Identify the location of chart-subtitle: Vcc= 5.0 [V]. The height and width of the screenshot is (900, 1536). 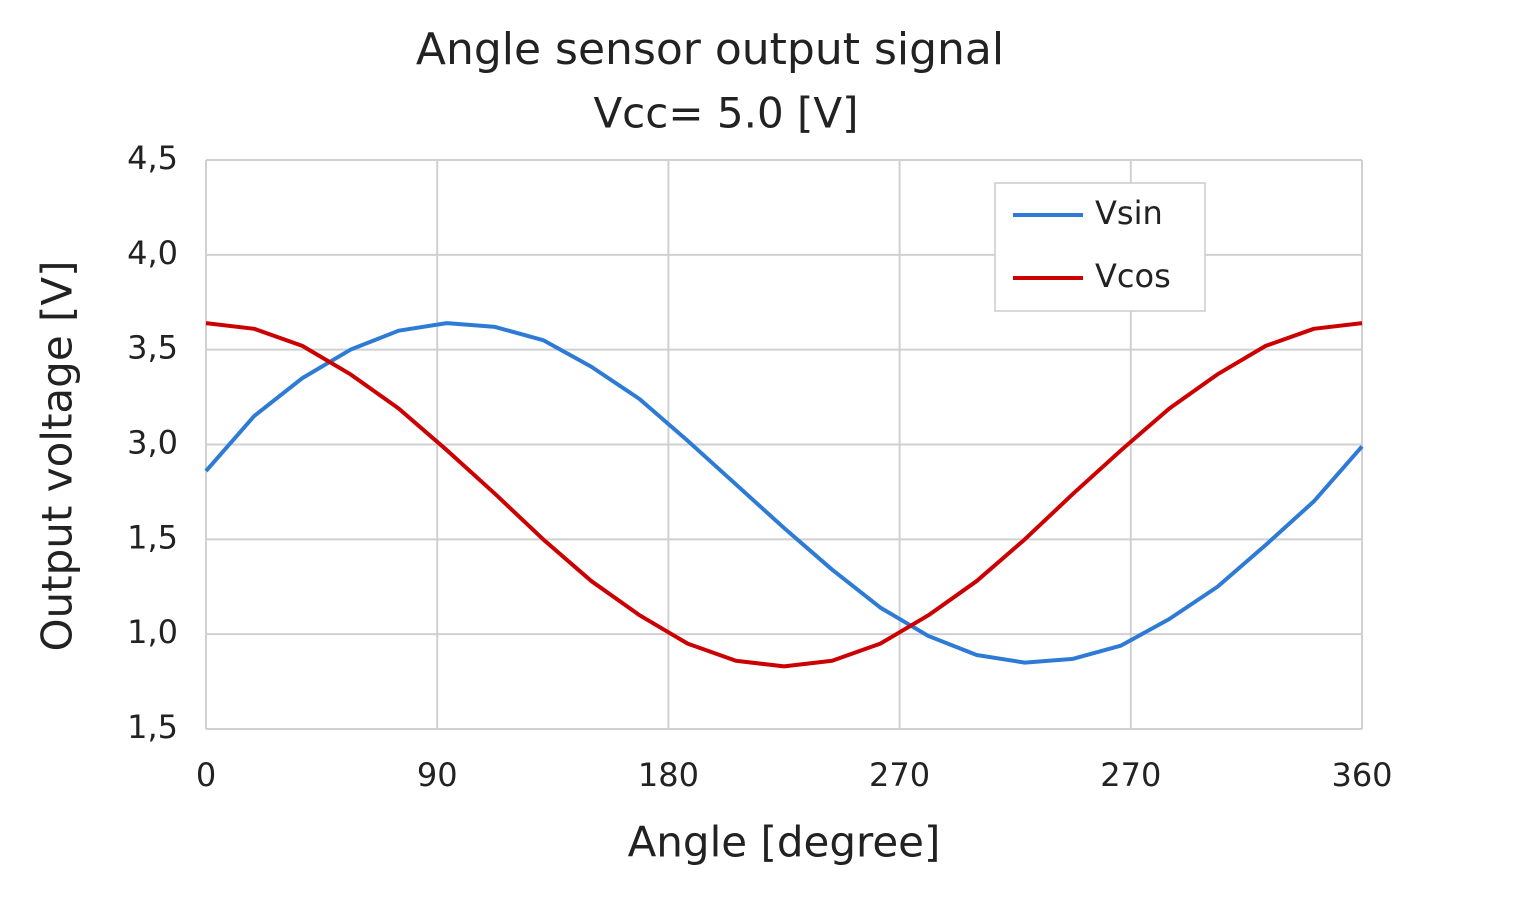
(725, 113).